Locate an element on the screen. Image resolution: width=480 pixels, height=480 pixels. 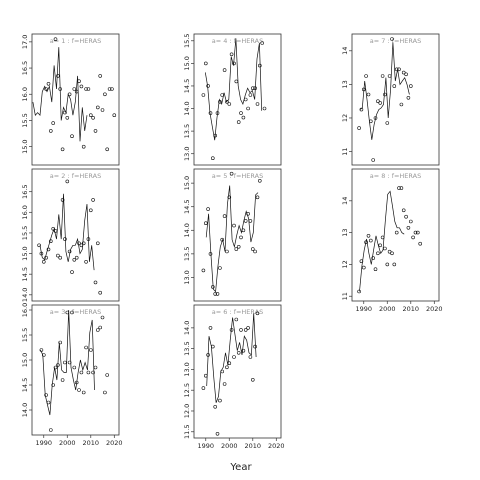
x-tick-label: 2000 is located at coordinates (67, 443).